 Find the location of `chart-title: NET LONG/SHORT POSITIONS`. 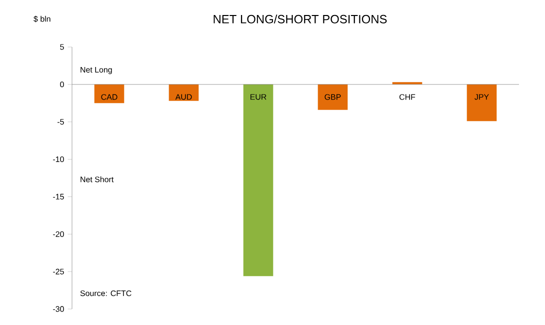

chart-title: NET LONG/SHORT POSITIONS is located at coordinates (300, 19).